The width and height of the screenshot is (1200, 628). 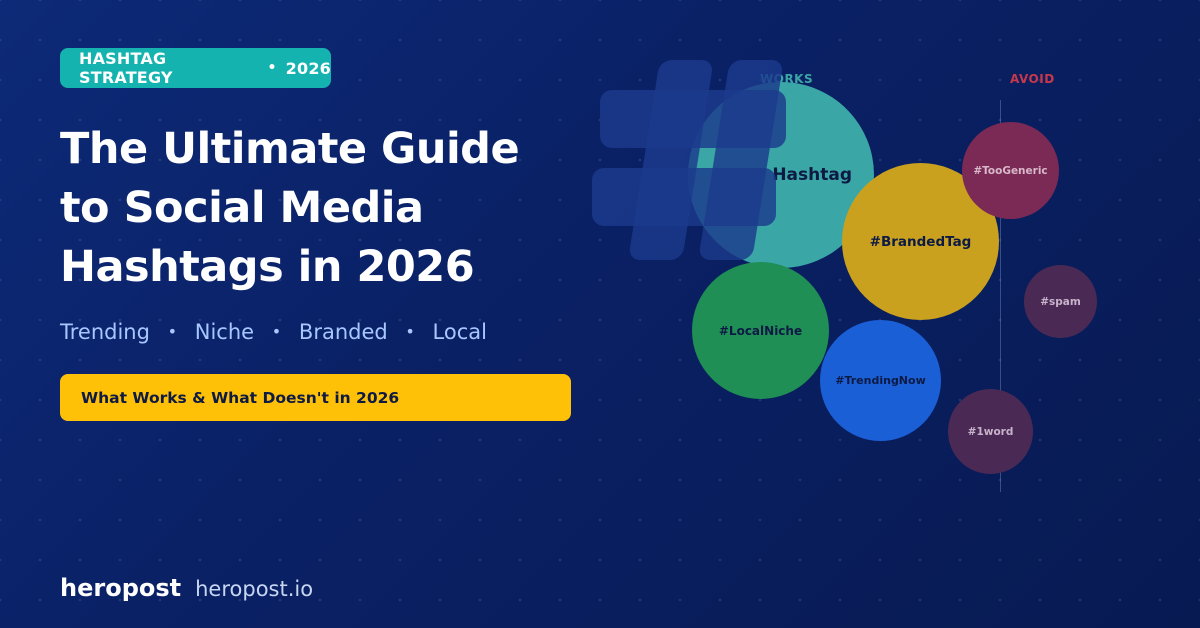 What do you see at coordinates (240, 397) in the screenshot?
I see `banner-label: What Works & What Doesn't in 2026` at bounding box center [240, 397].